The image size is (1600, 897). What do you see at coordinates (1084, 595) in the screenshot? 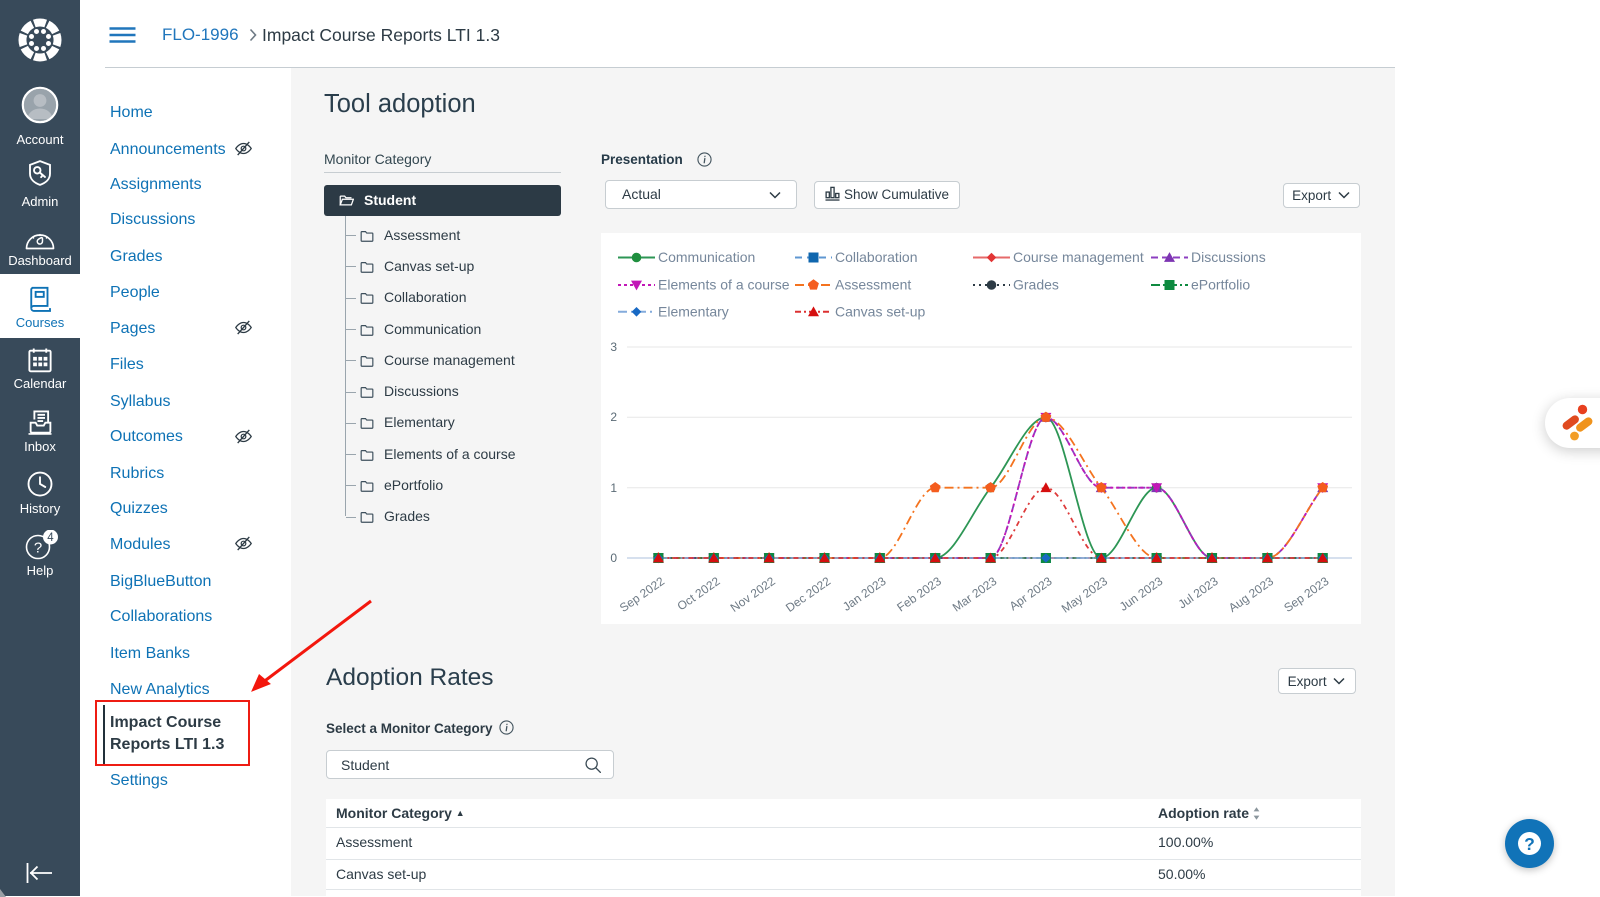
I see `svg-text: May 2023` at bounding box center [1084, 595].